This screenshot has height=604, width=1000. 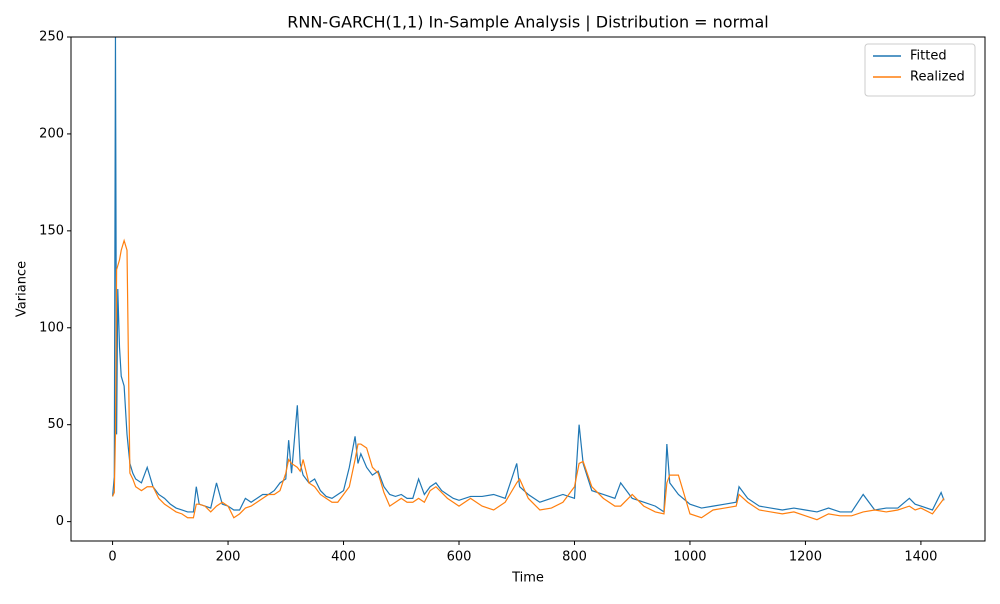 I want to click on x-tick-label: 1200, so click(x=805, y=557).